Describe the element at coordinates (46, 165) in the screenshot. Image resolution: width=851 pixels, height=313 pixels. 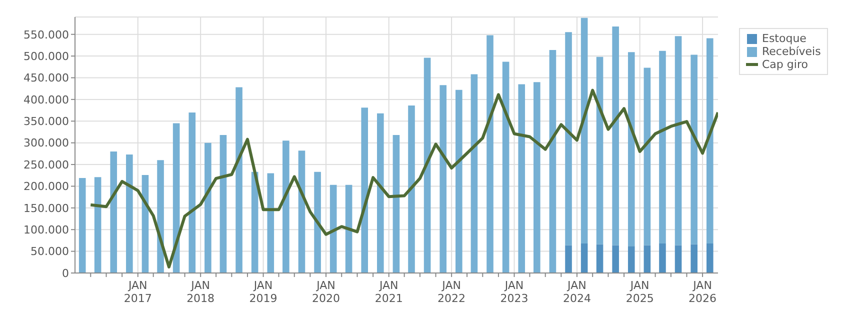
I see `y-tick-label: 250.000` at that location.